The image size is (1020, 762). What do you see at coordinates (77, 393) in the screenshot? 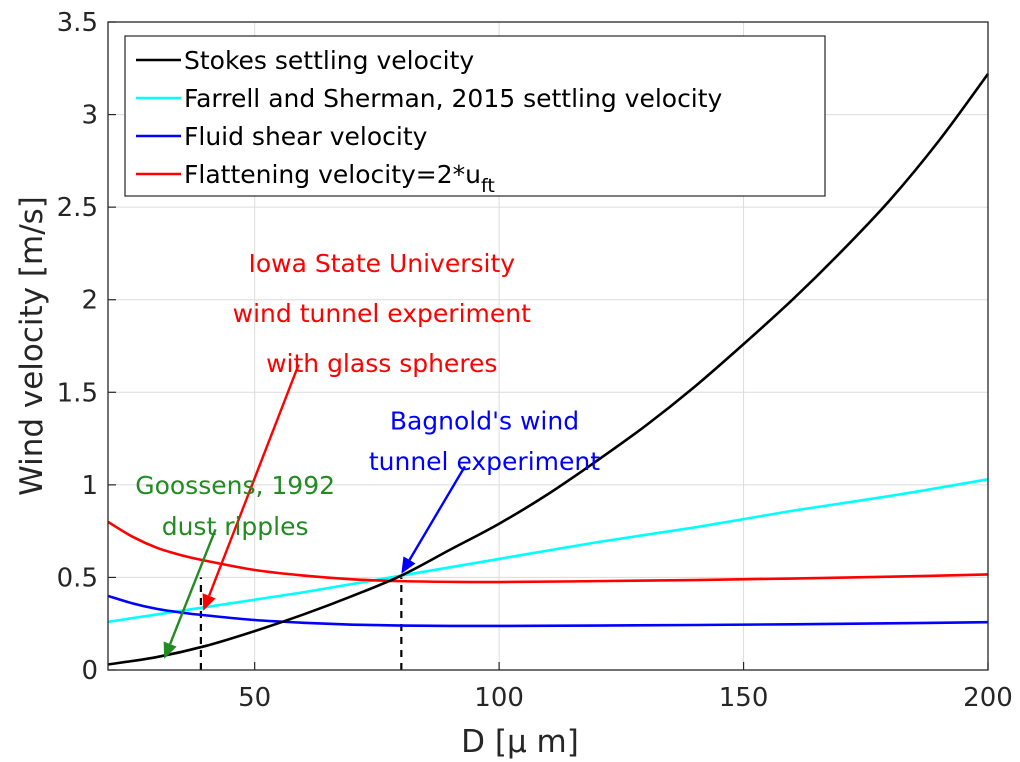
I see `y-tick-label: 1.5` at bounding box center [77, 393].